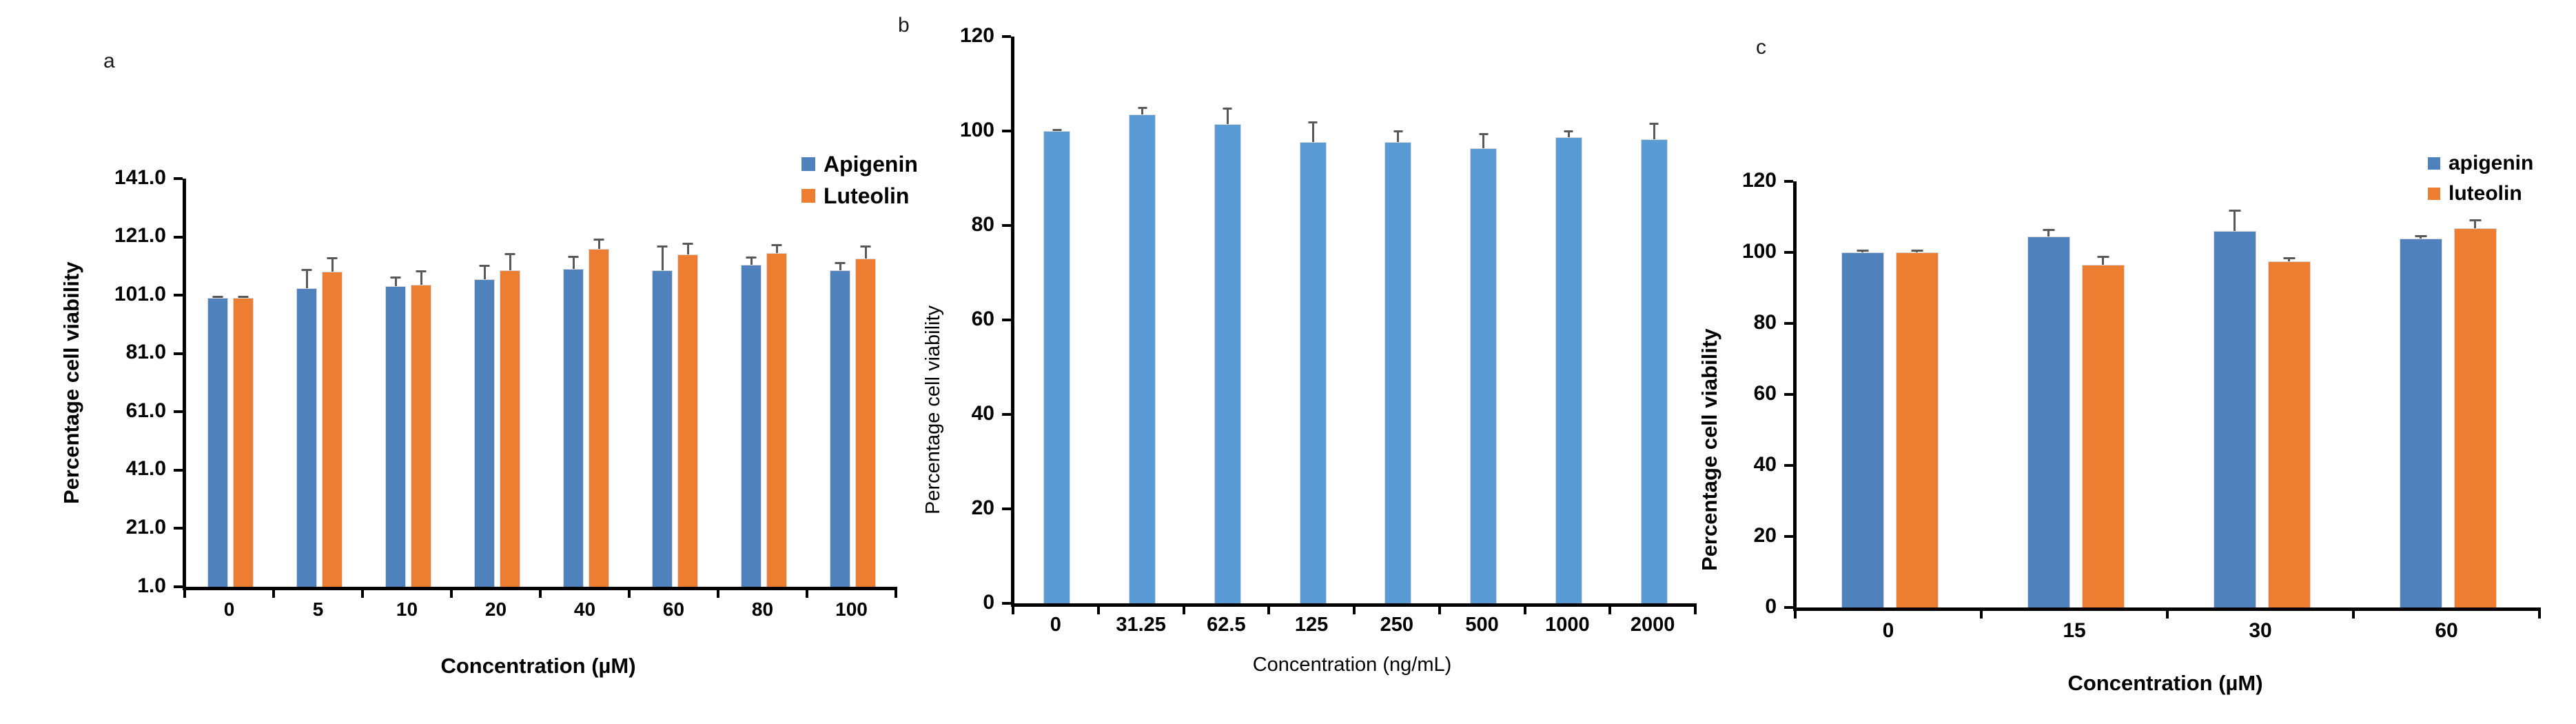 The width and height of the screenshot is (2576, 724). Describe the element at coordinates (1311, 625) in the screenshot. I see `x-tick-label: 125` at that location.